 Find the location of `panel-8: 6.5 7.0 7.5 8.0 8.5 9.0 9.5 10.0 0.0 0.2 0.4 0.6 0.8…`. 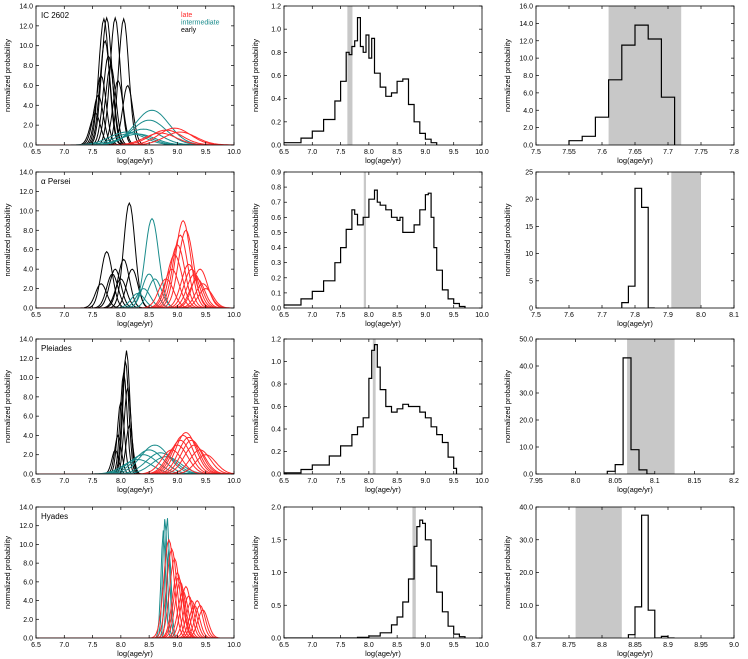

panel-8: 6.5 7.0 7.5 8.0 8.5 9.0 9.5 10.0 0.0 0.2 0.4 0.6 0.8… is located at coordinates (370, 416).